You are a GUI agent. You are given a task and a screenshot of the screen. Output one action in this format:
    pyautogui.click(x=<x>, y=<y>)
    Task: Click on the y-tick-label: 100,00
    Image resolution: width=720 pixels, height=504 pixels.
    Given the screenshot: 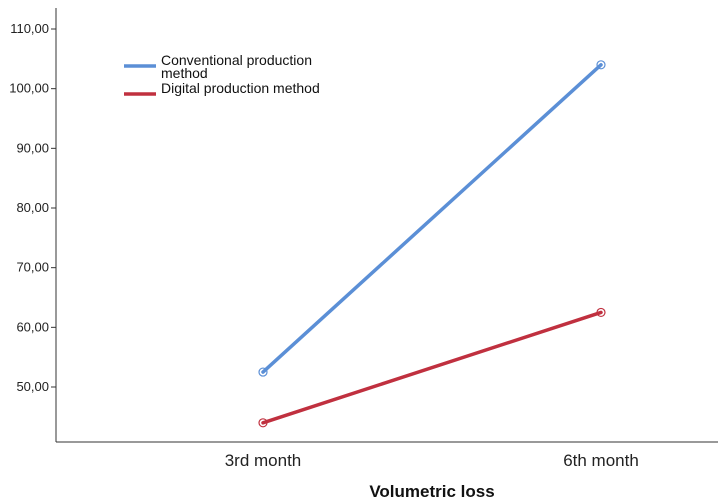 What is the action you would take?
    pyautogui.click(x=29, y=88)
    